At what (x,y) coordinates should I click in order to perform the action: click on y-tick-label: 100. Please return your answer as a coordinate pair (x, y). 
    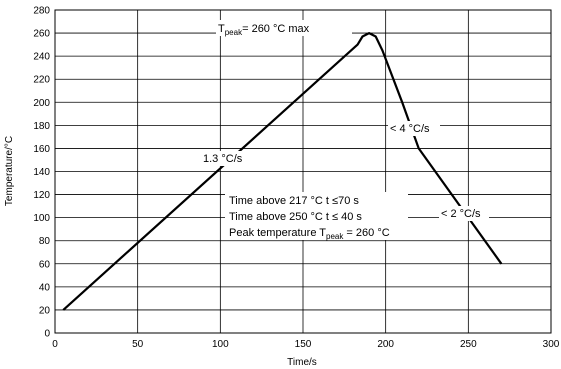
    Looking at the image, I should click on (41, 218).